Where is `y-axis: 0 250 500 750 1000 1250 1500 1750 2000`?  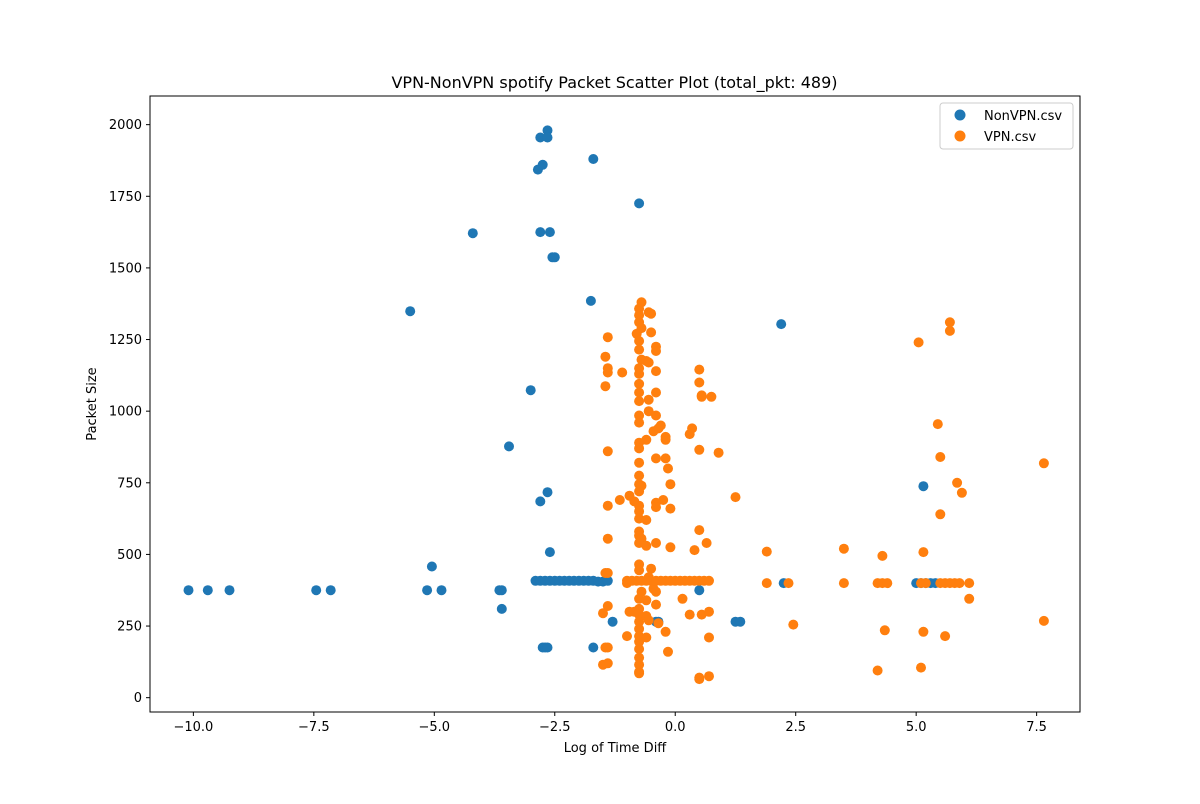 y-axis: 0 250 500 750 1000 1250 1500 1750 2000 is located at coordinates (129, 412).